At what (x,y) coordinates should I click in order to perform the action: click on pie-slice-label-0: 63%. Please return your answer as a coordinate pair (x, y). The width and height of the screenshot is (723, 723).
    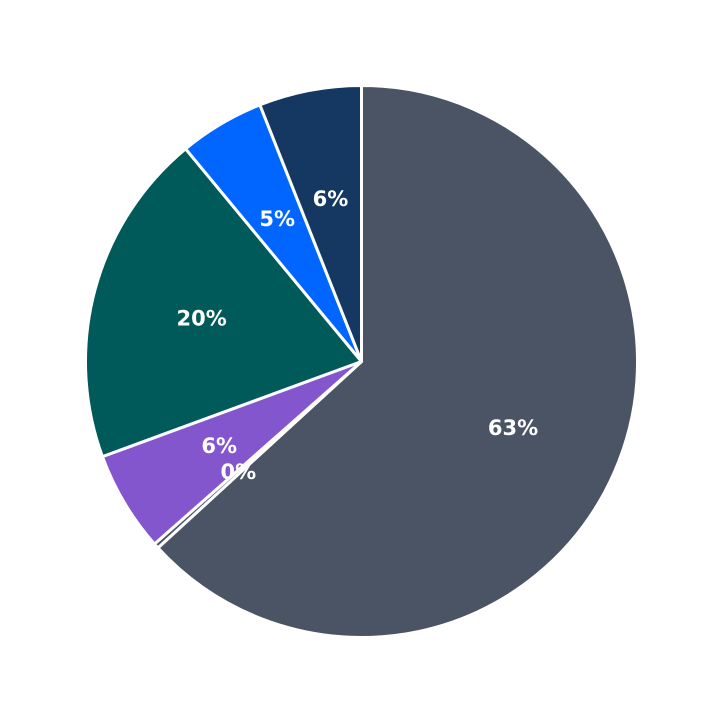
    Looking at the image, I should click on (513, 428).